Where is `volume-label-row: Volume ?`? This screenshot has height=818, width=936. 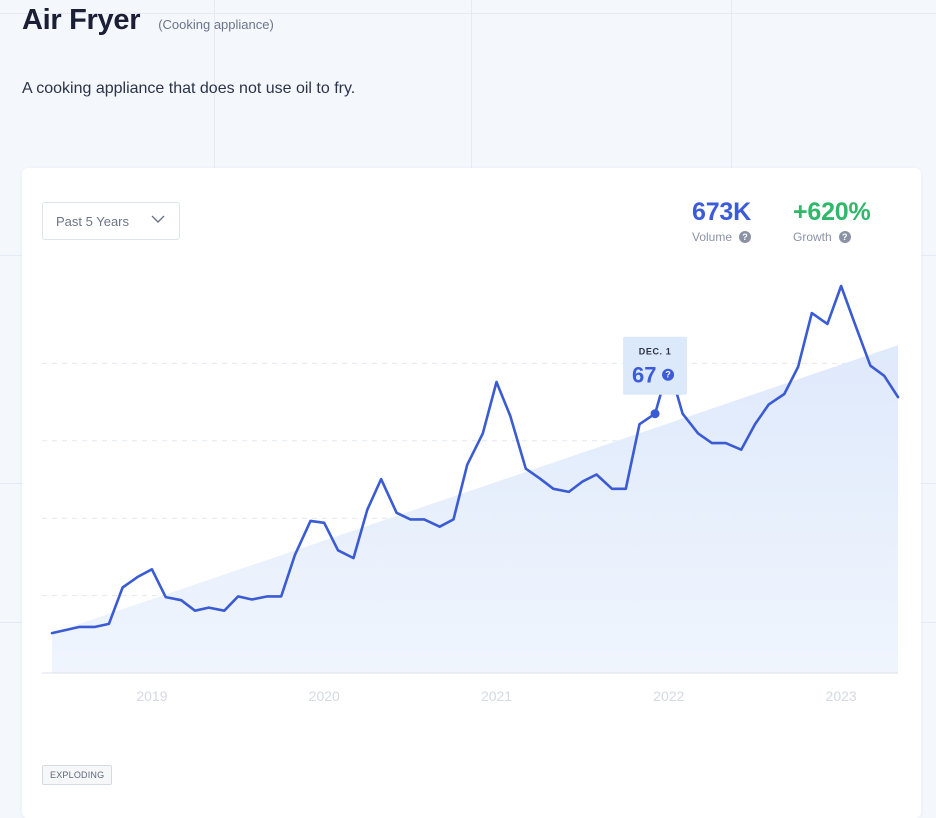
volume-label-row: Volume ? is located at coordinates (722, 237).